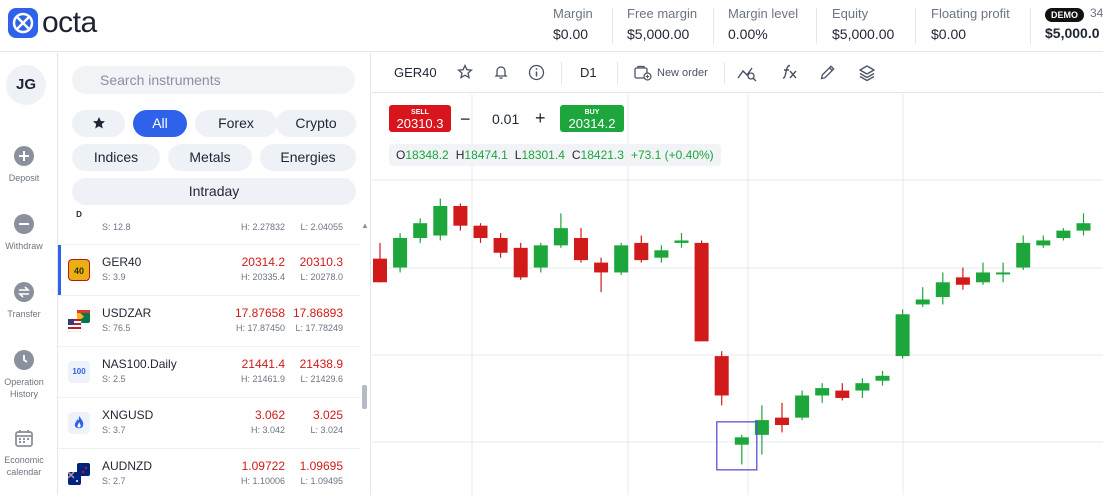 This screenshot has height=495, width=1103. I want to click on plus-circle-icon, so click(24, 156).